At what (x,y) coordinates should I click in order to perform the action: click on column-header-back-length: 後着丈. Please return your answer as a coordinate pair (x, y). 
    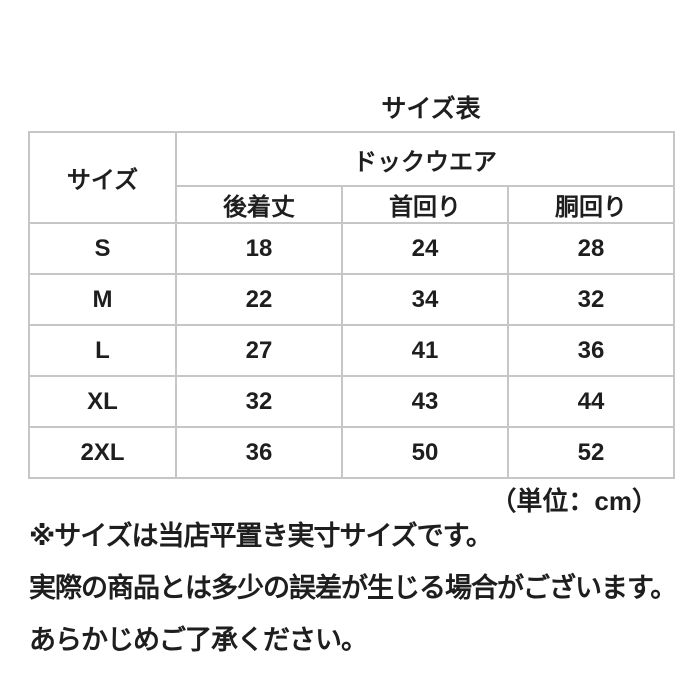
    Looking at the image, I should click on (259, 204).